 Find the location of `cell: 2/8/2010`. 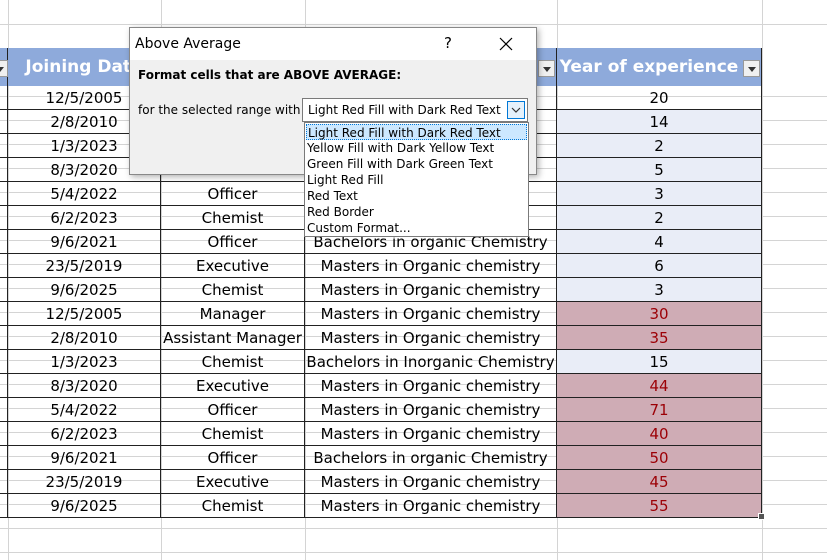

cell: 2/8/2010 is located at coordinates (84, 338).